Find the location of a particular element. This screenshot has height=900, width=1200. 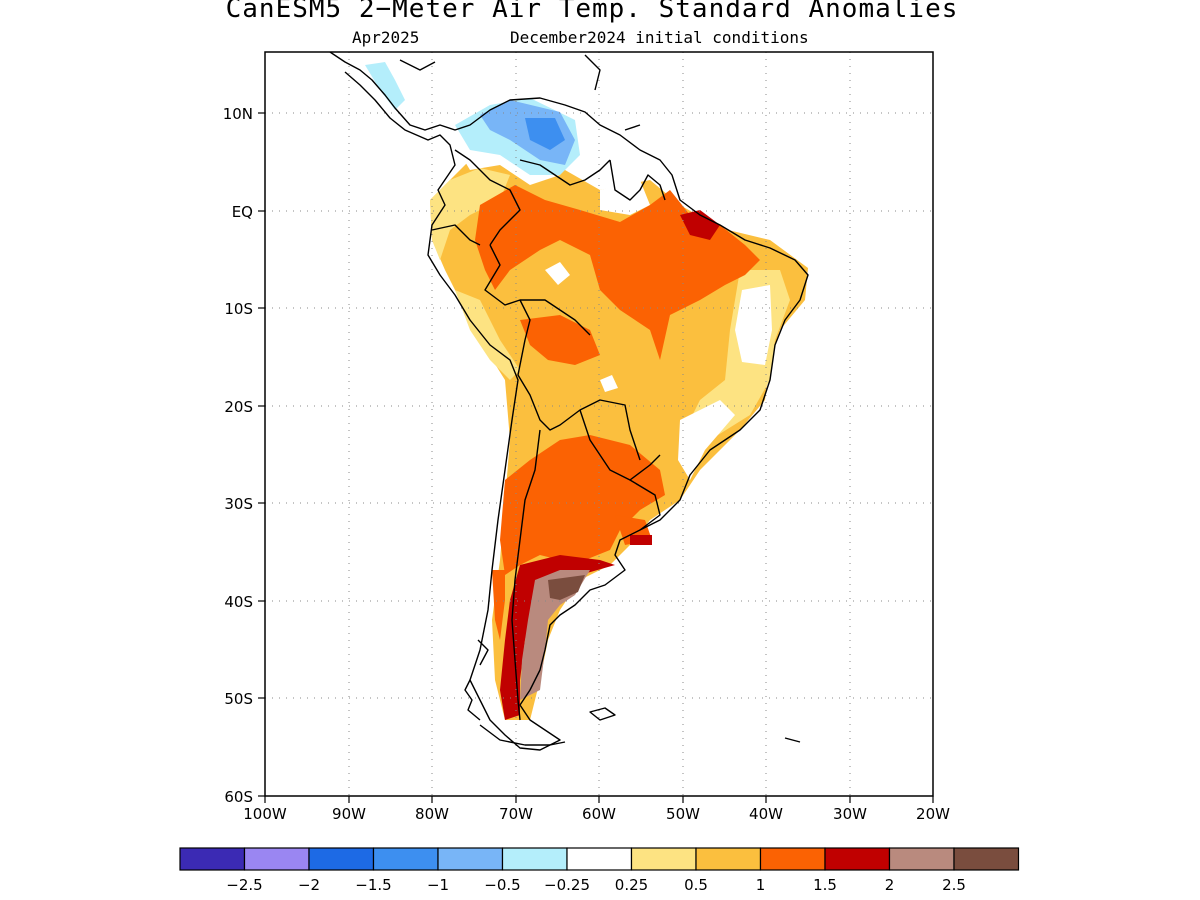

legend-tick-label: −1 is located at coordinates (438, 885).